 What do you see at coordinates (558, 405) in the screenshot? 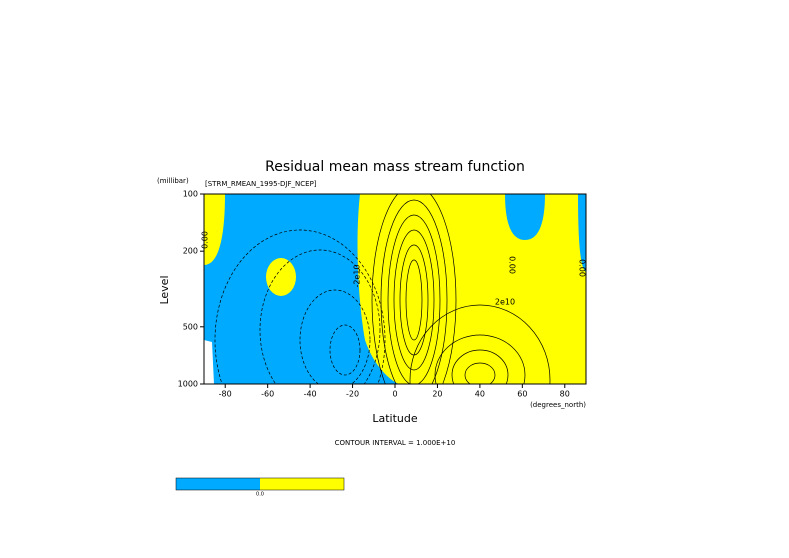
I see `x-unit: (degrees_north)` at bounding box center [558, 405].